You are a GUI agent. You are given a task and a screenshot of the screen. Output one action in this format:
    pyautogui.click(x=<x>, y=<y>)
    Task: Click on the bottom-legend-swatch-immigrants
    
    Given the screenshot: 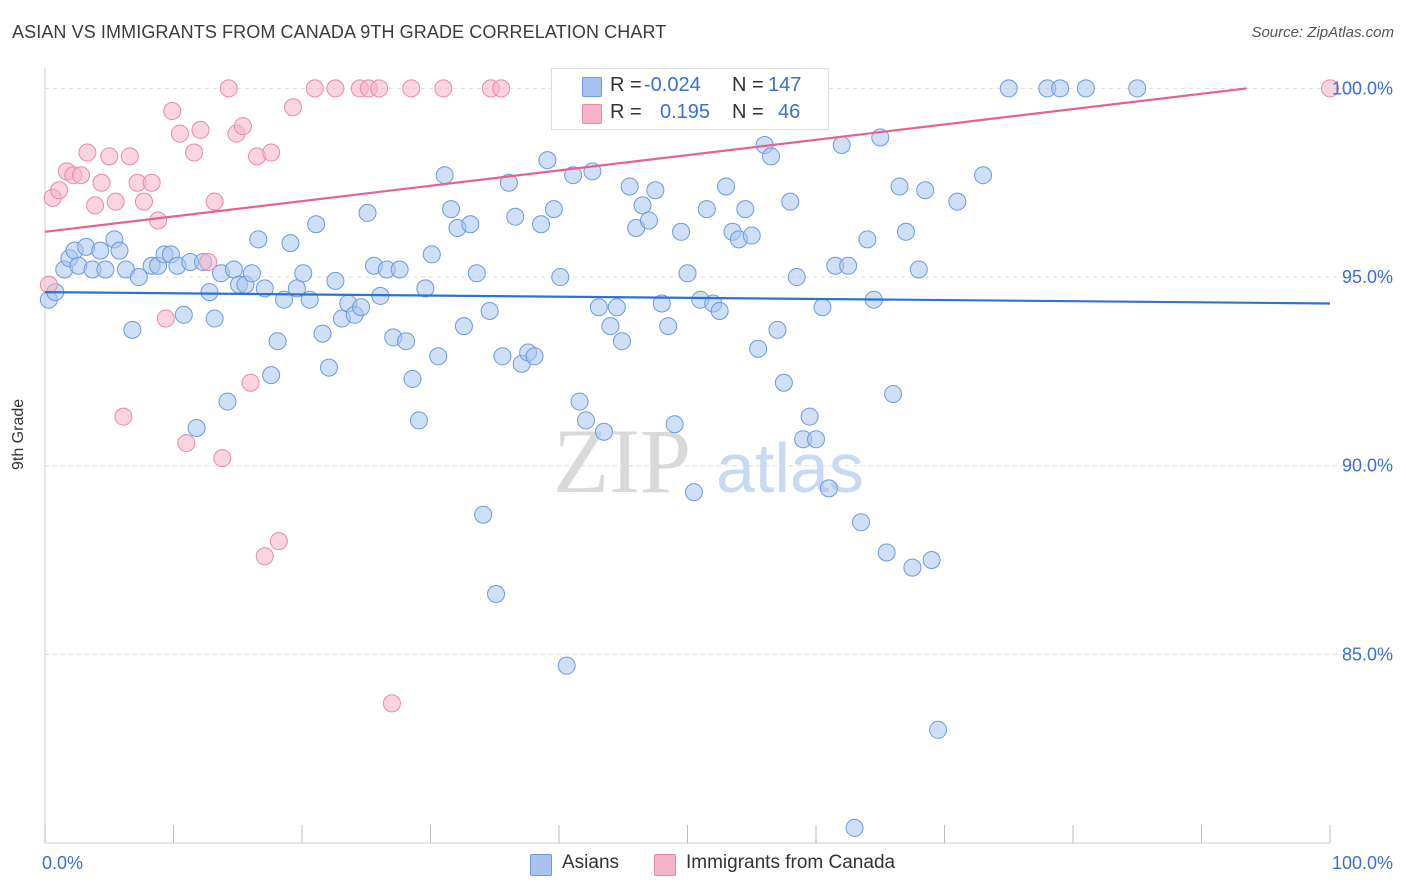 What is the action you would take?
    pyautogui.click(x=665, y=865)
    